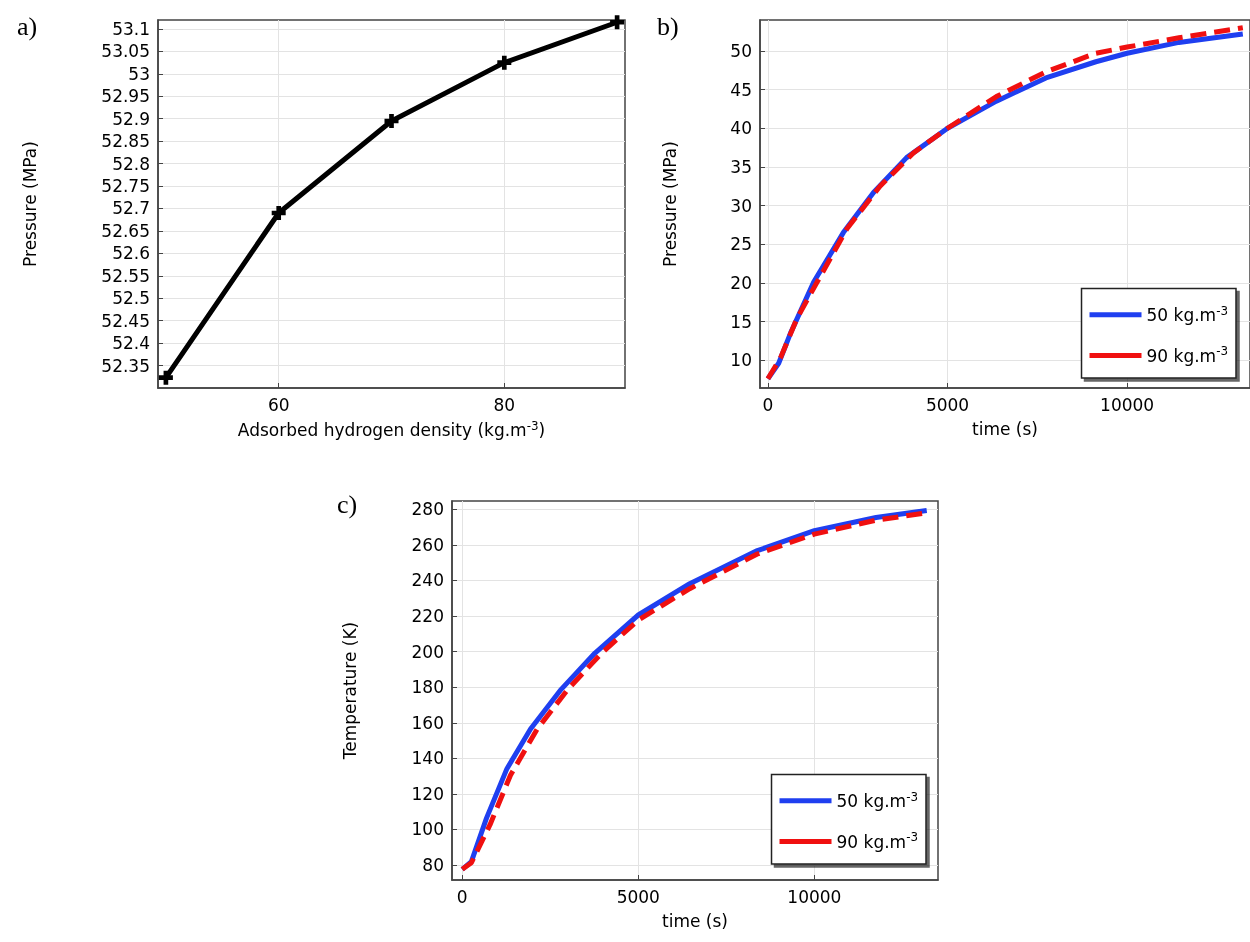 The width and height of the screenshot is (1250, 942). I want to click on y-tick-label: 30, so click(741, 205).